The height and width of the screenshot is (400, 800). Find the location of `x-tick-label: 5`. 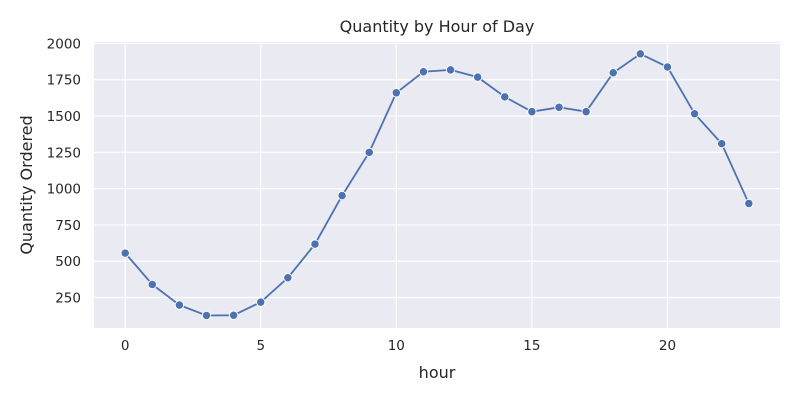

x-tick-label: 5 is located at coordinates (260, 346).